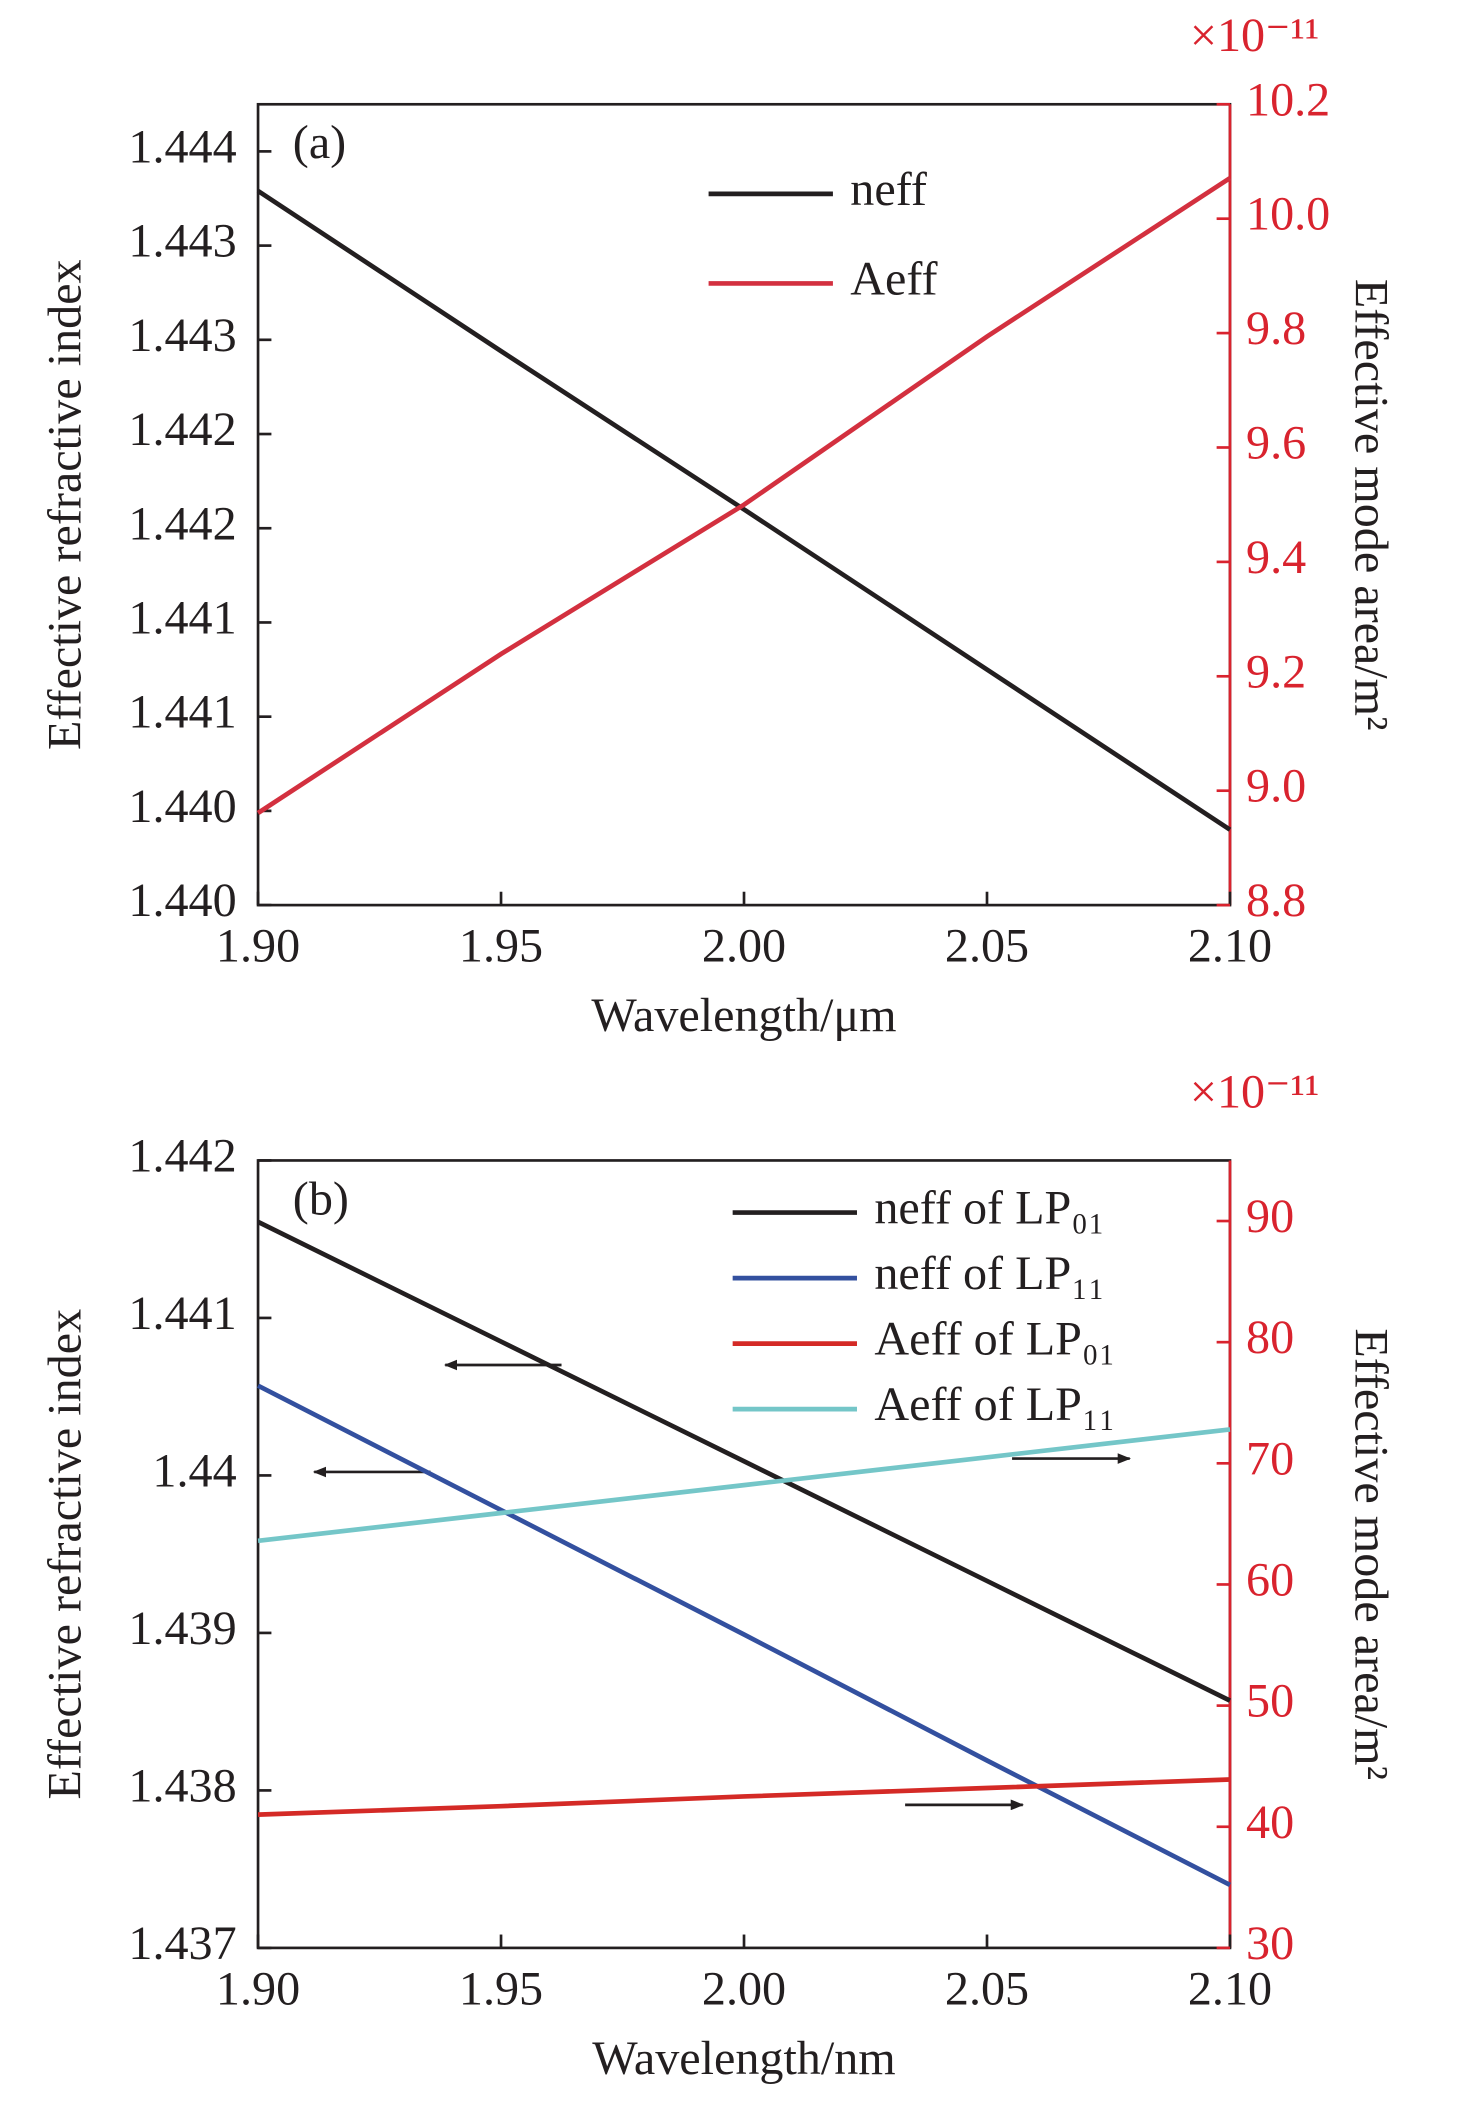 The image size is (1476, 2107). I want to click on y2-tick-label: 90, so click(1270, 1216).